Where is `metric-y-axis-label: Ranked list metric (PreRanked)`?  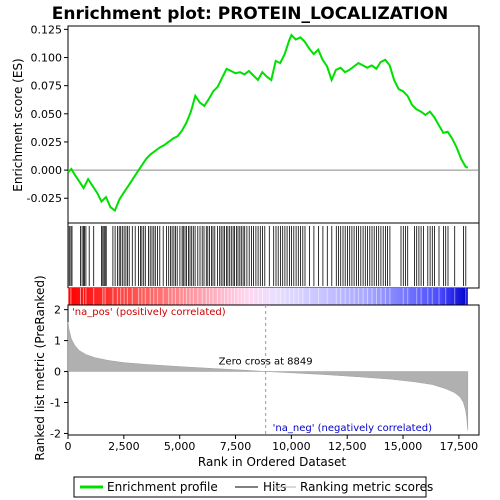
metric-y-axis-label: Ranked list metric (PreRanked) is located at coordinates (40, 367).